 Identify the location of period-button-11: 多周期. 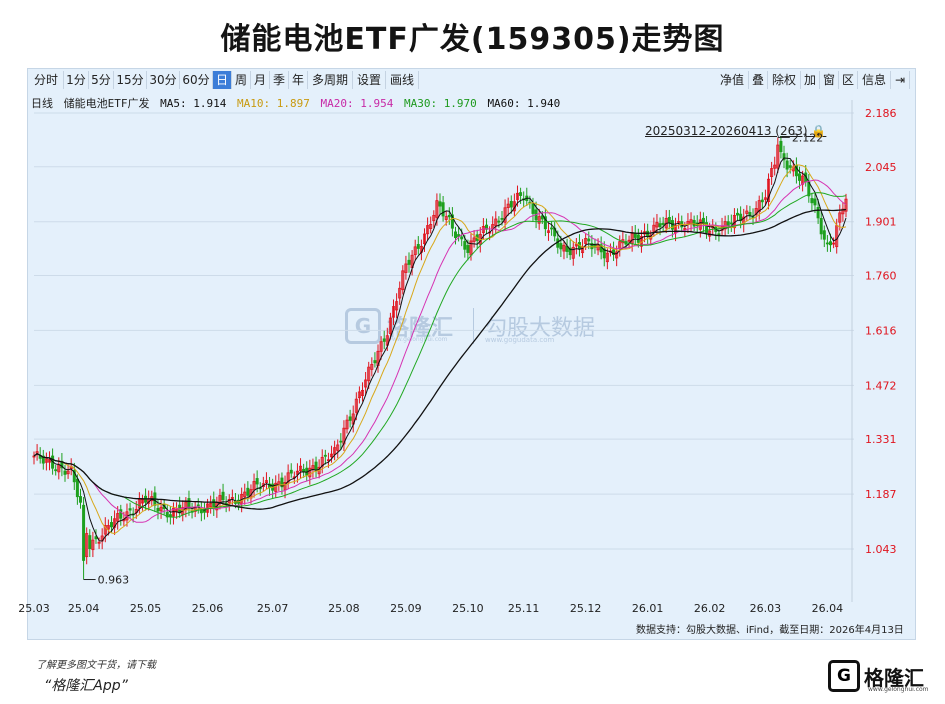
(330, 80).